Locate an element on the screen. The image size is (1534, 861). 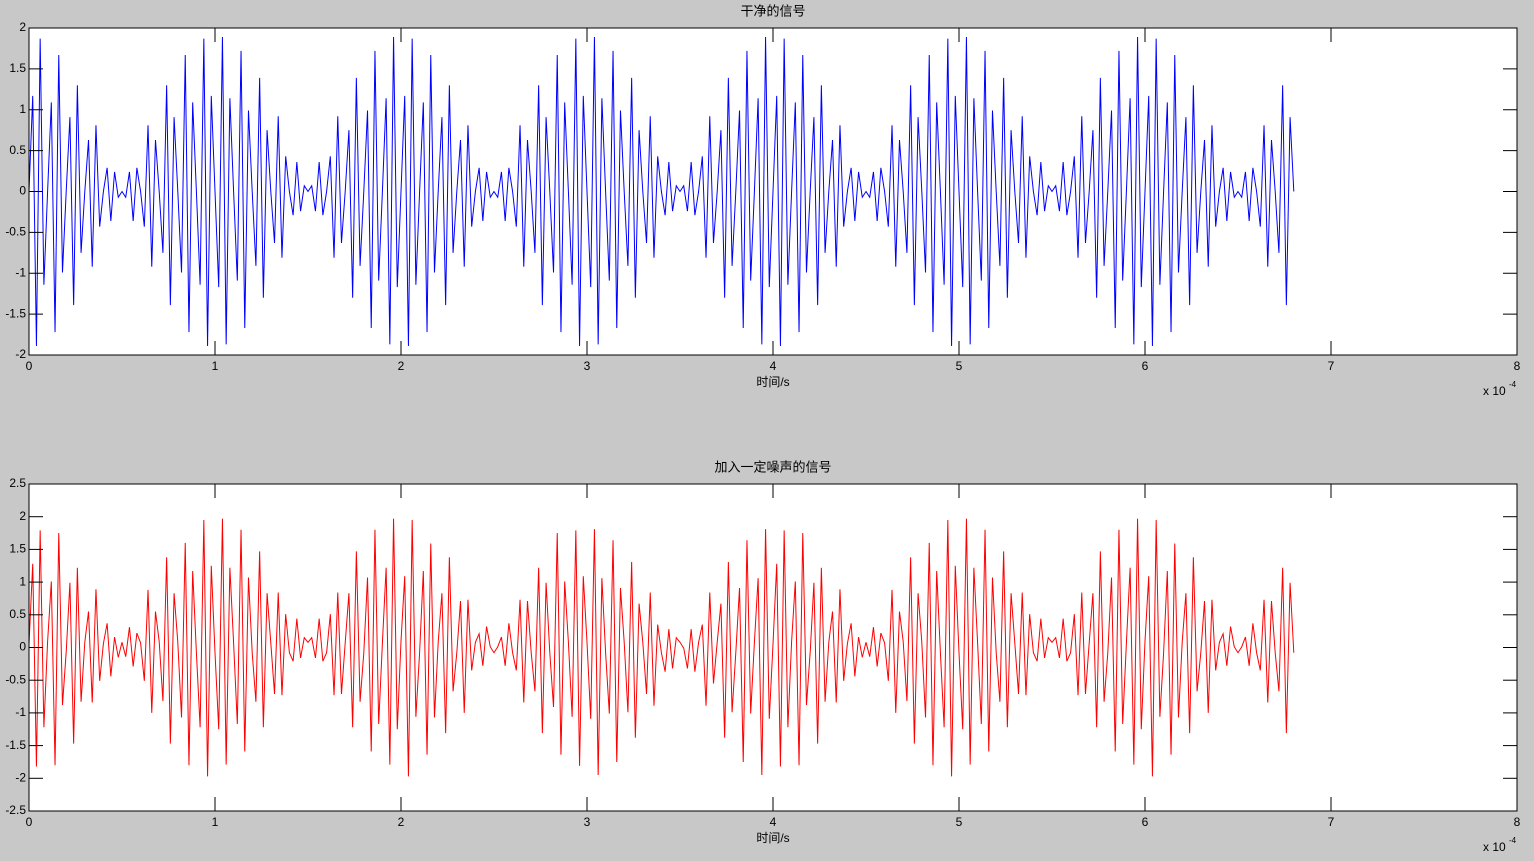
chart-title: 加入一定噪声的信号 is located at coordinates (772, 466).